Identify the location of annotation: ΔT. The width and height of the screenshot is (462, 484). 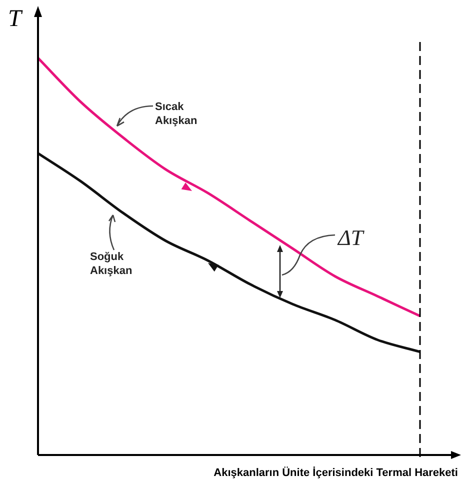
(351, 237).